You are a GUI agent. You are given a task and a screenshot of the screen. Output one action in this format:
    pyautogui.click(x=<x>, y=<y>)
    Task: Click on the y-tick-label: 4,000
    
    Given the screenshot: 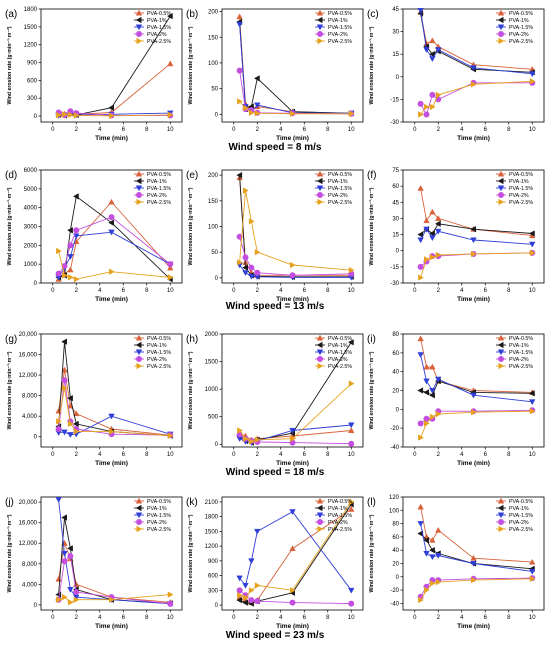 What is the action you would take?
    pyautogui.click(x=30, y=585)
    